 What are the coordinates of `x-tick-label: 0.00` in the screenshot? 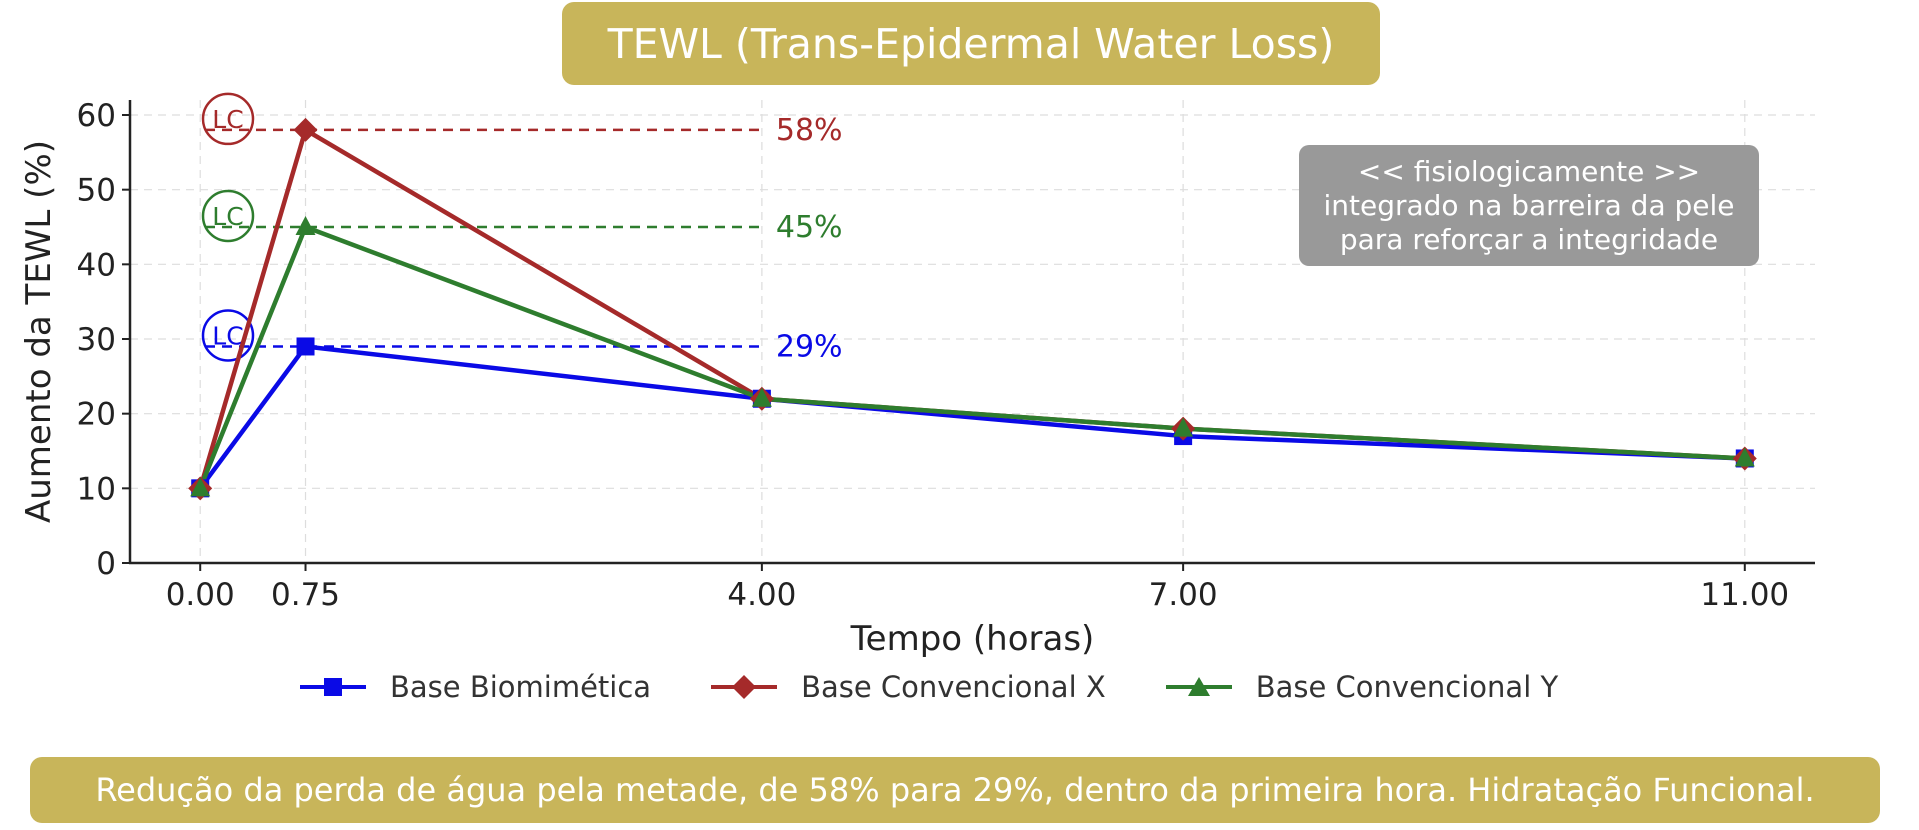 It's located at (200, 595).